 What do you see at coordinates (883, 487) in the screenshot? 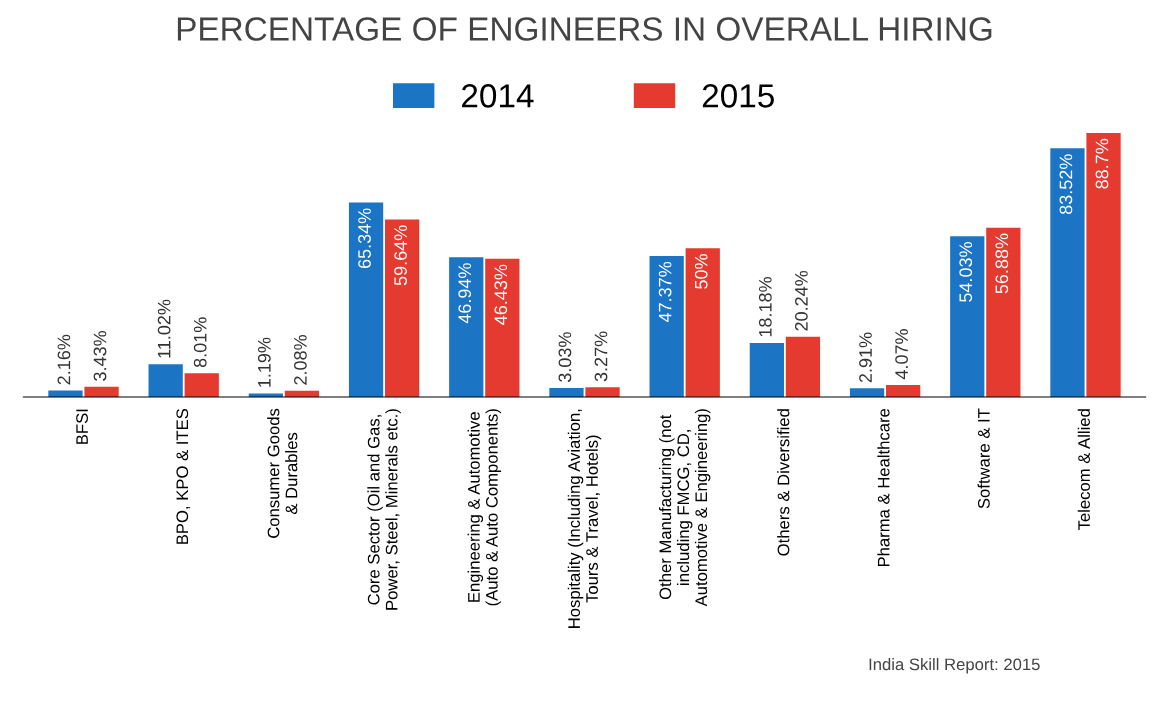
I see `x-tick-label: Pharma & Healthcare` at bounding box center [883, 487].